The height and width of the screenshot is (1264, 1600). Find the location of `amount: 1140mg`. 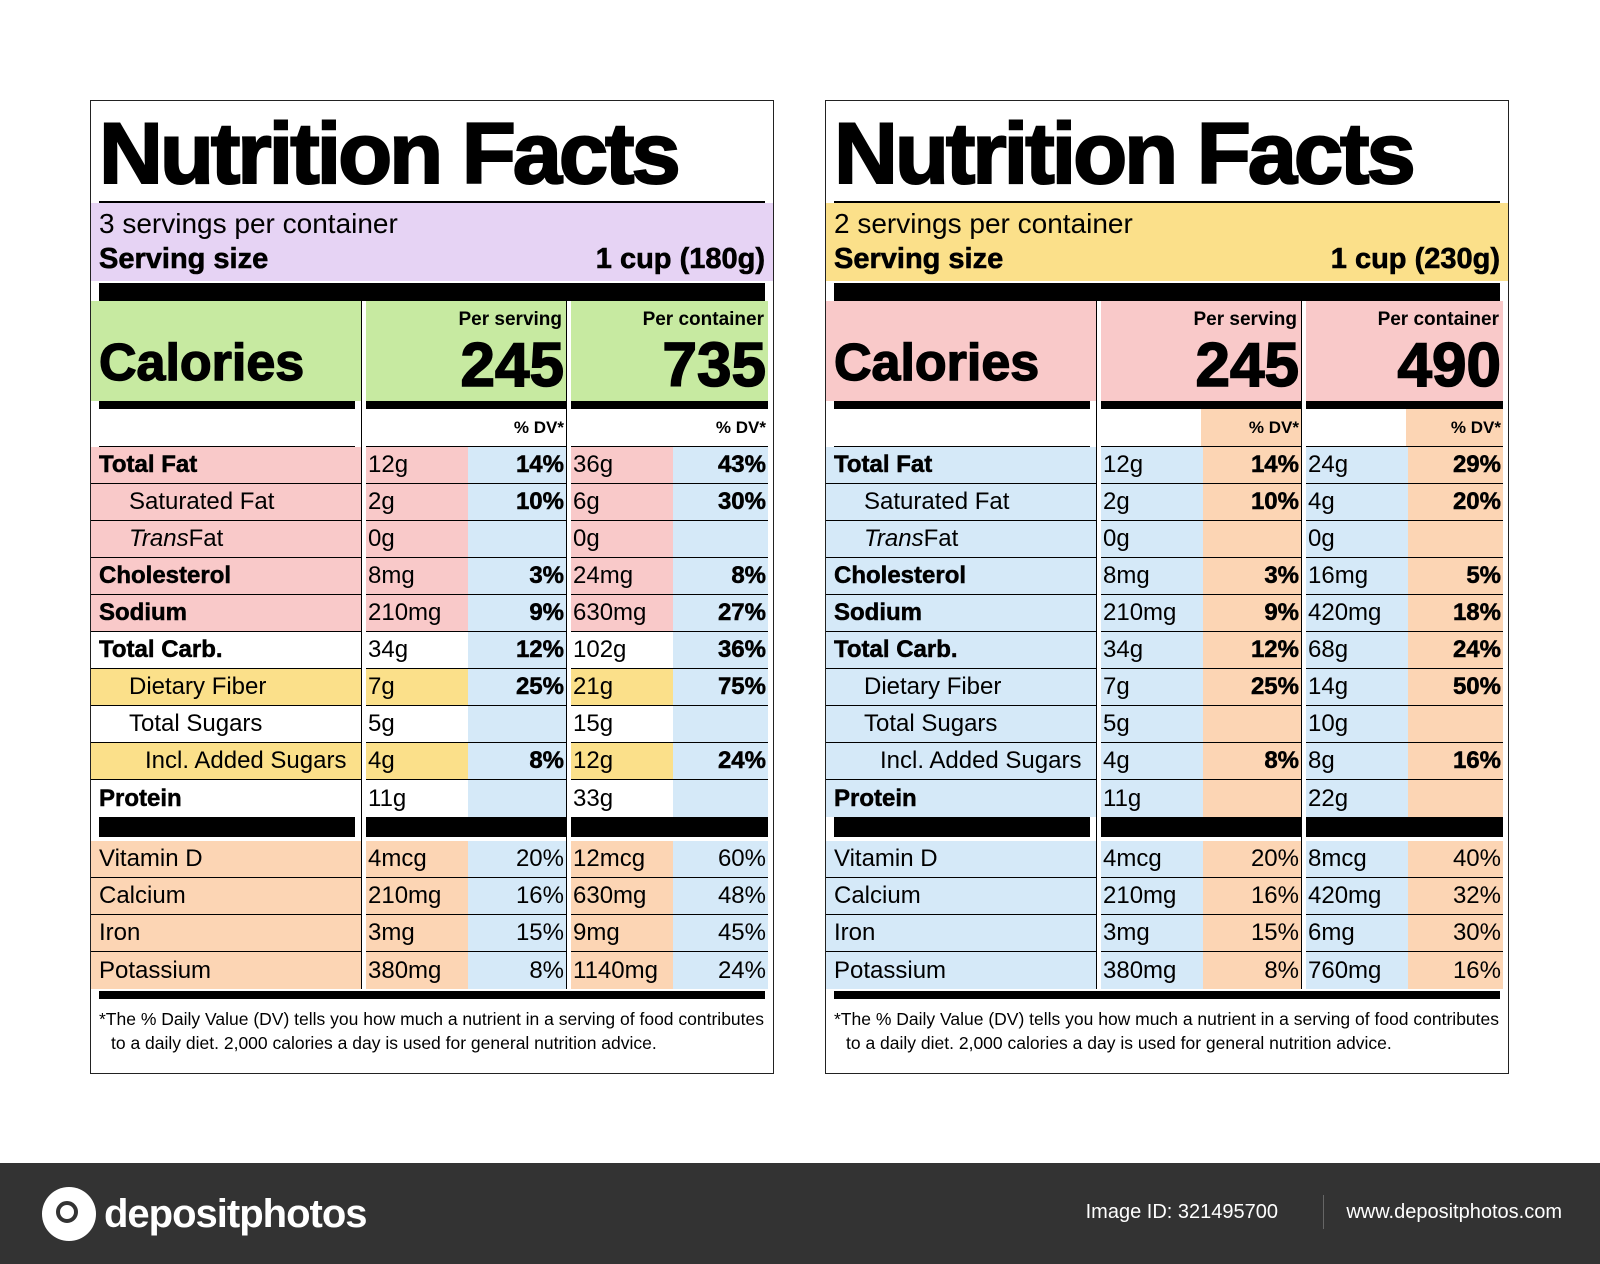

amount: 1140mg is located at coordinates (622, 970).